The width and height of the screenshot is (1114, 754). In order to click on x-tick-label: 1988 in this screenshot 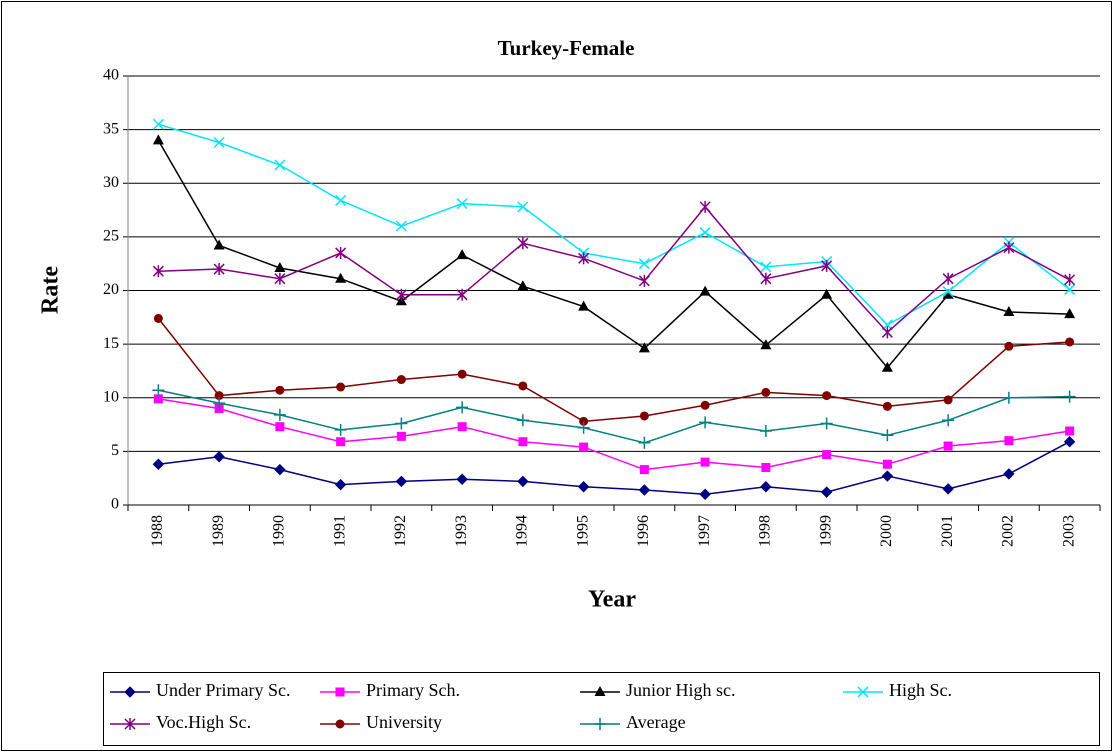, I will do `click(157, 531)`.